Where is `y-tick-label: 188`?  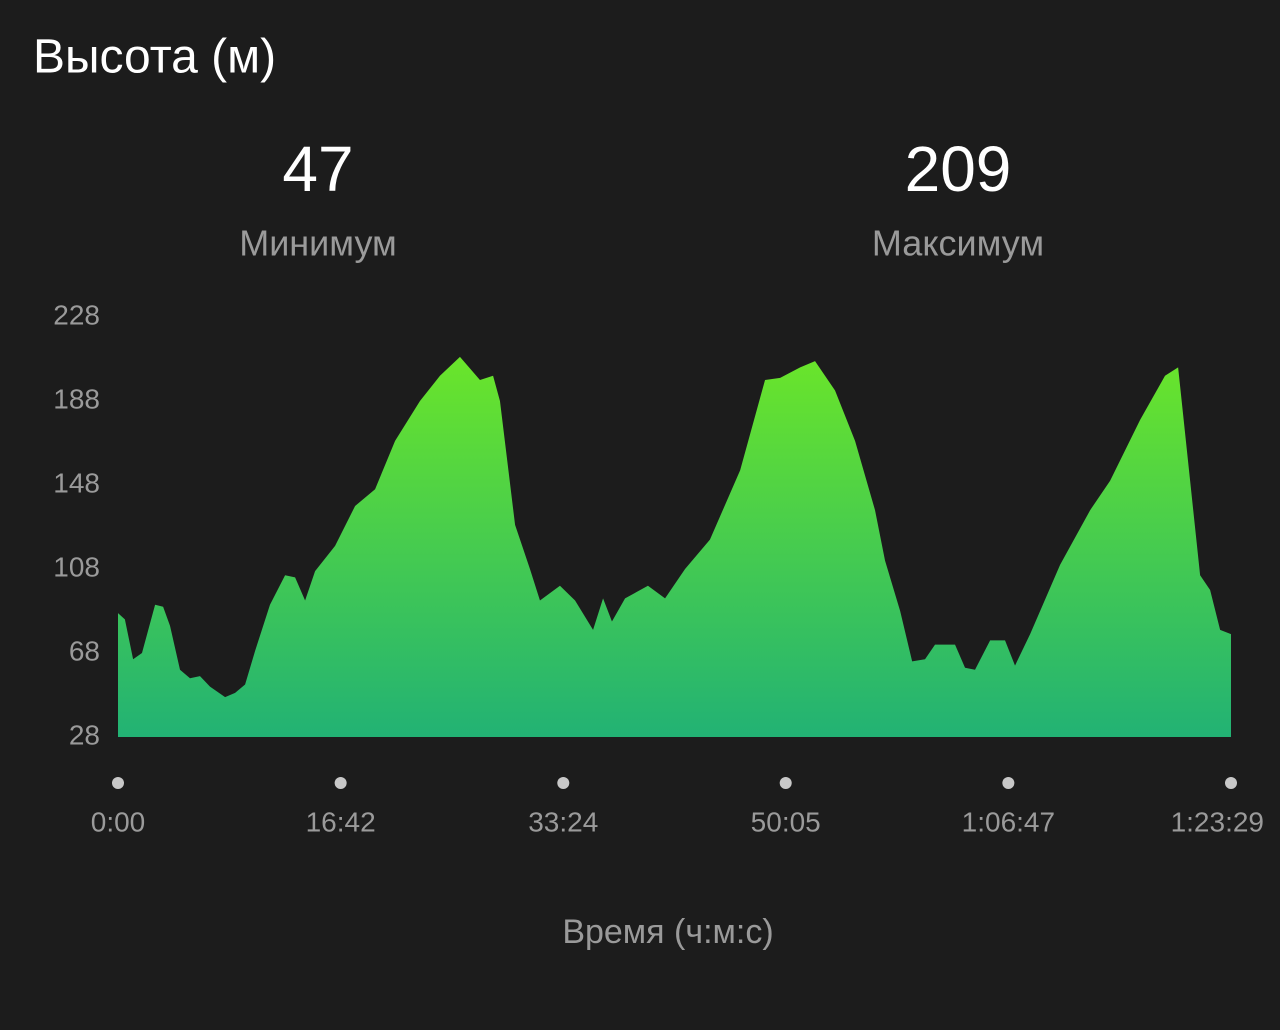 y-tick-label: 188 is located at coordinates (76, 398).